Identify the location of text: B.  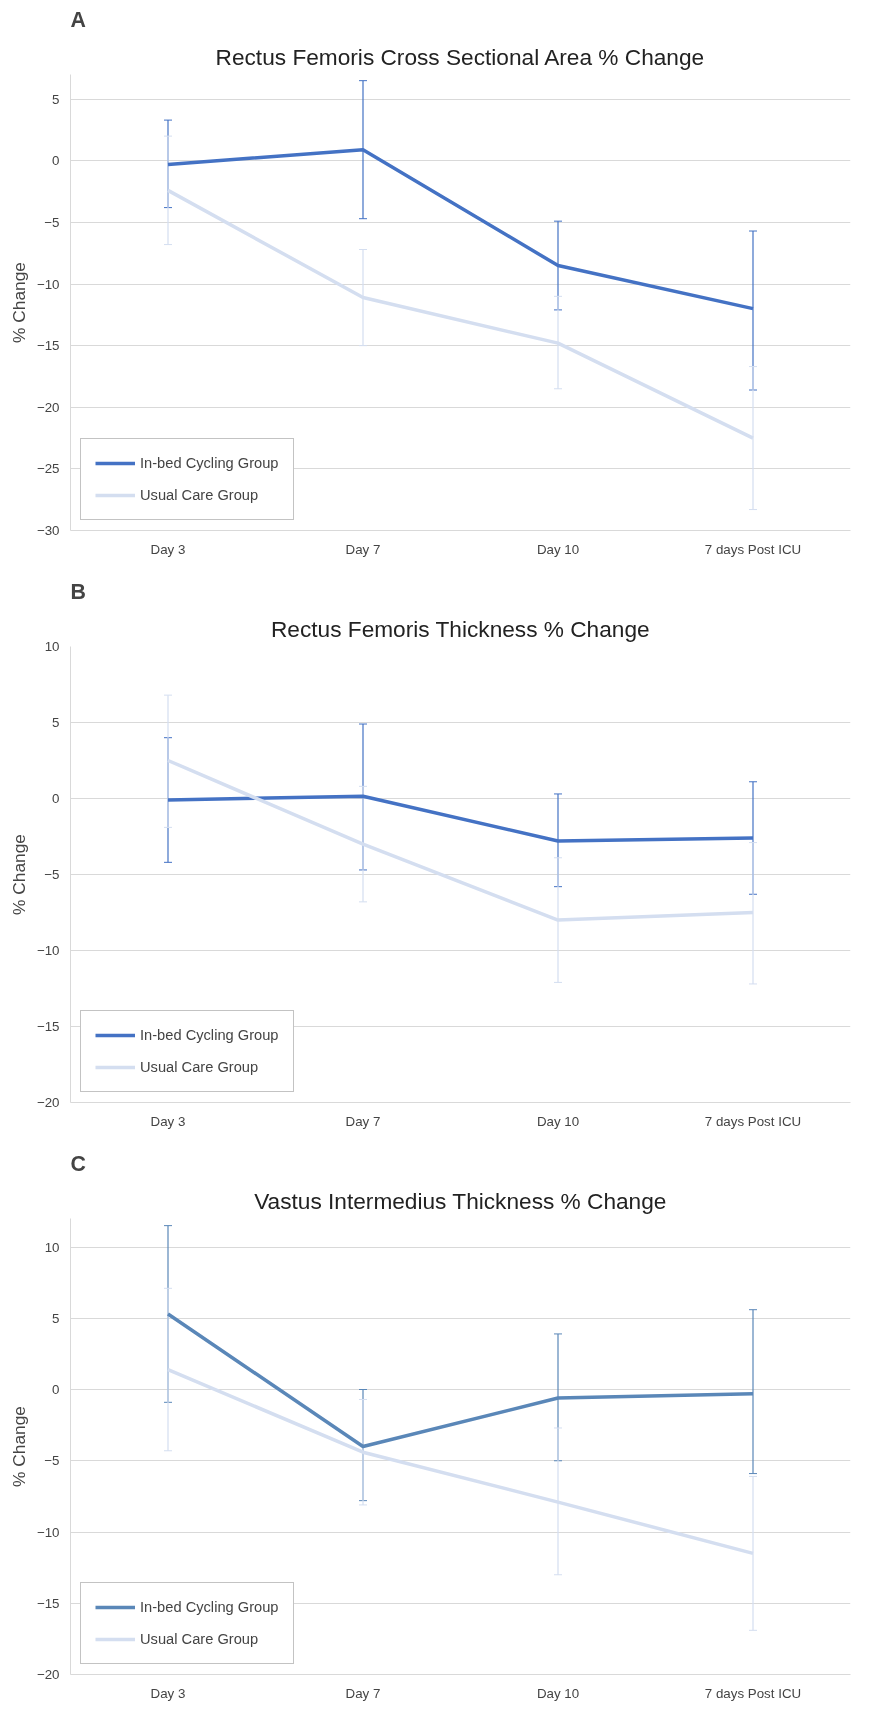
(78, 591).